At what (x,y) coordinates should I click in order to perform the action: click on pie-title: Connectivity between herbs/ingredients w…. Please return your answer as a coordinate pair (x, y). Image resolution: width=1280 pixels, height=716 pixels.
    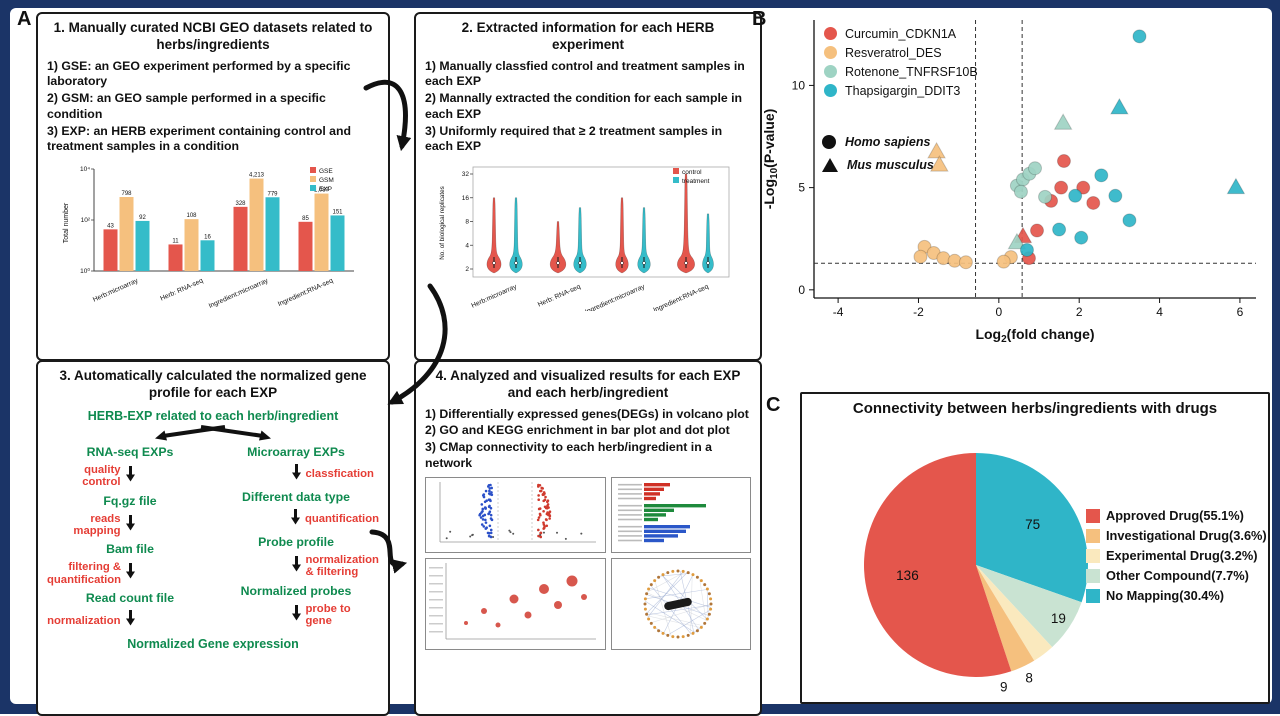
    Looking at the image, I should click on (1035, 408).